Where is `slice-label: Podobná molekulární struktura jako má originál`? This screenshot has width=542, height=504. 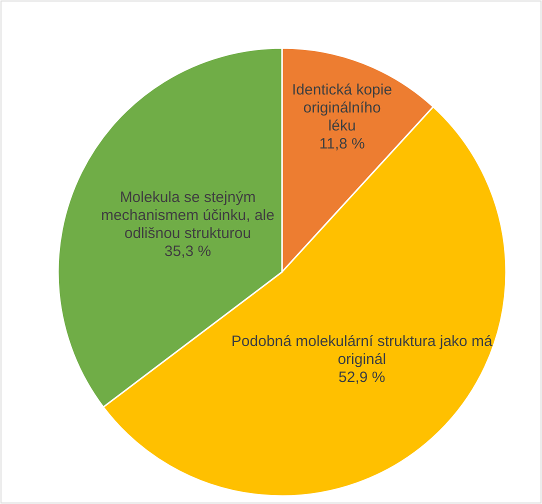
slice-label: Podobná molekulární struktura jako má originál is located at coordinates (362, 350).